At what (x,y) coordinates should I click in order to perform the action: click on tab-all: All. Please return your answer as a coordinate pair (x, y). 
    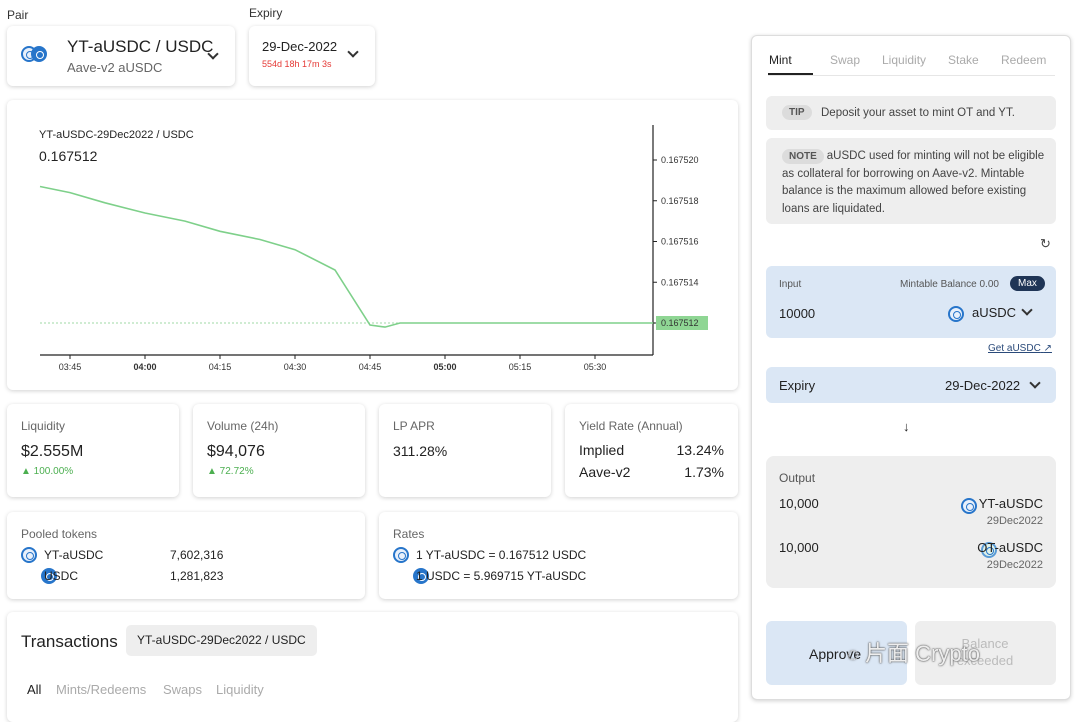
    Looking at the image, I should click on (34, 689).